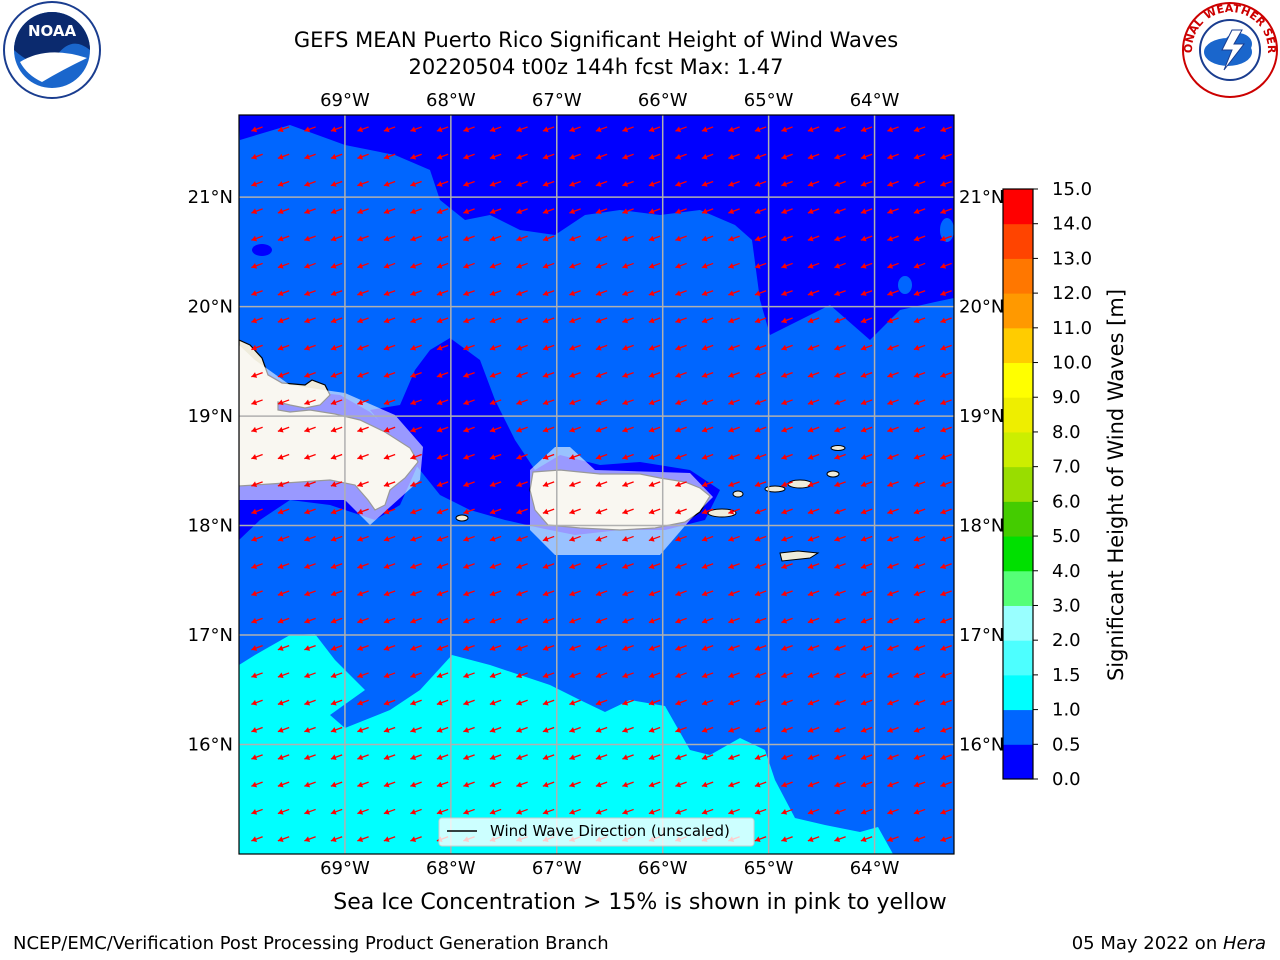 The width and height of the screenshot is (1280, 960). Describe the element at coordinates (451, 868) in the screenshot. I see `longitude-label-bottom: 68°W` at that location.